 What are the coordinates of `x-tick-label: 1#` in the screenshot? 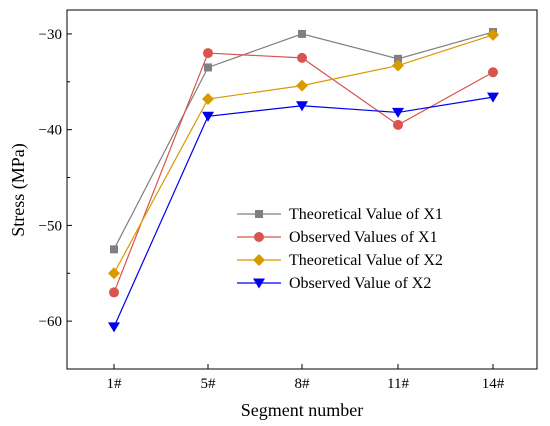 It's located at (115, 384).